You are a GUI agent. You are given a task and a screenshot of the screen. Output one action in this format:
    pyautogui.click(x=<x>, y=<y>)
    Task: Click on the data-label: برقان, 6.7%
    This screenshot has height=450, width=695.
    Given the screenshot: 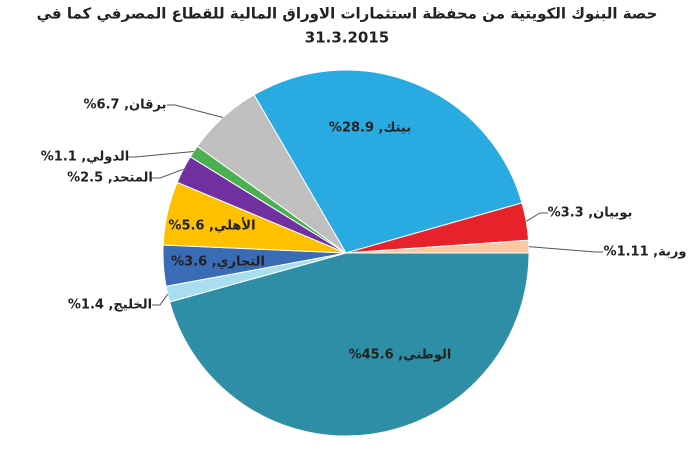 What is the action you would take?
    pyautogui.click(x=125, y=105)
    